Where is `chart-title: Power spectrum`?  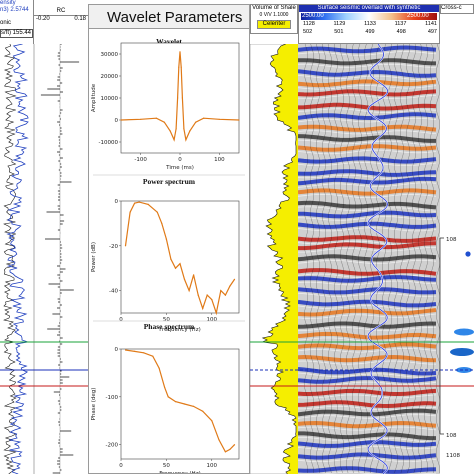 chart-title: Power spectrum is located at coordinates (169, 181).